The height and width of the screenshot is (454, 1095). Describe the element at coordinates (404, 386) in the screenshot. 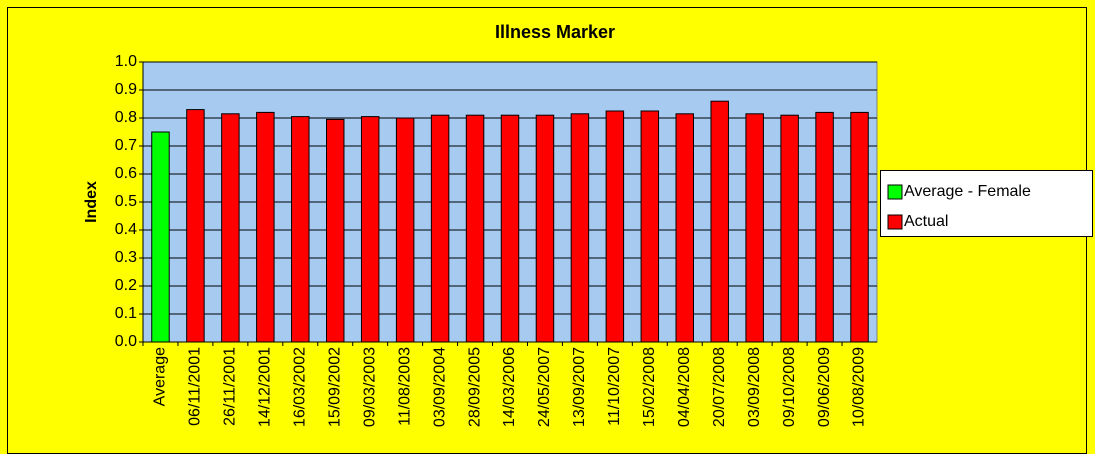

I see `x-tick-label: 11/08/2003` at that location.